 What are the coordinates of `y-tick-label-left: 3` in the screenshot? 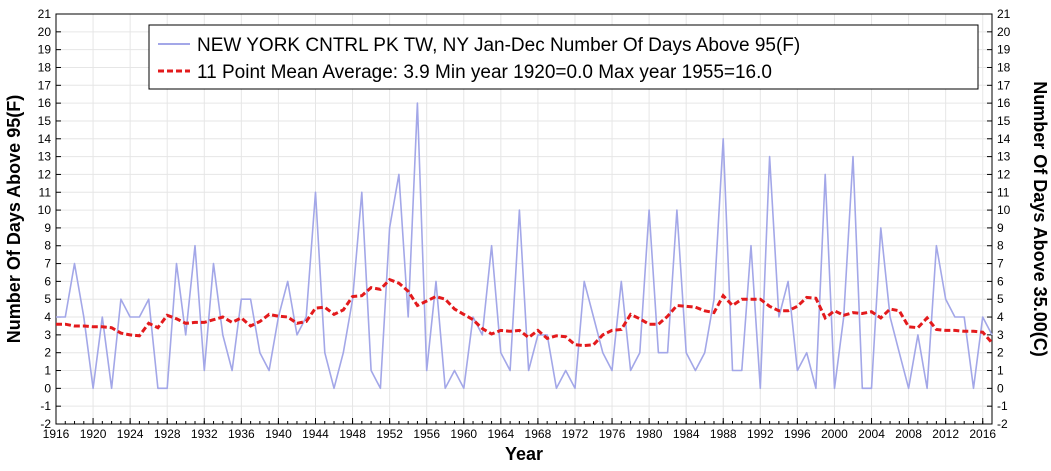 It's located at (47, 335).